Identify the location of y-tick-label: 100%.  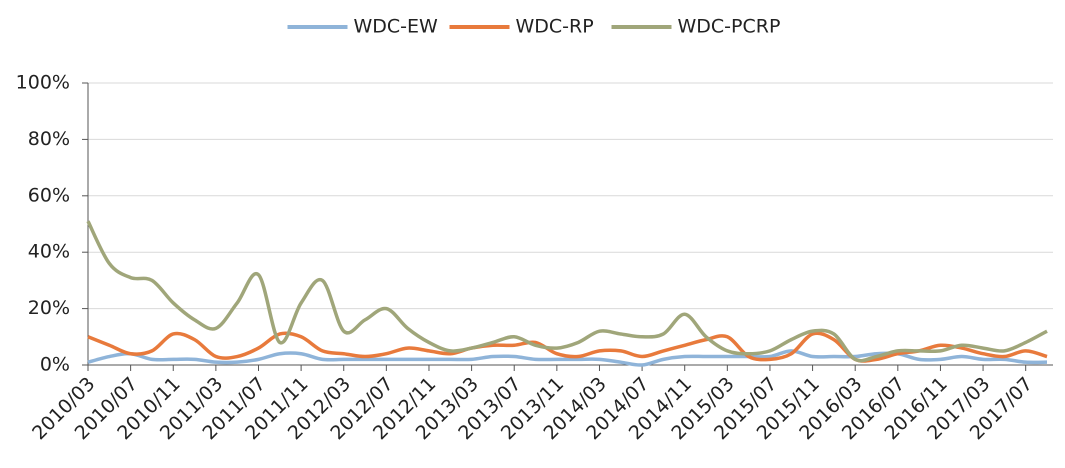
(43, 83).